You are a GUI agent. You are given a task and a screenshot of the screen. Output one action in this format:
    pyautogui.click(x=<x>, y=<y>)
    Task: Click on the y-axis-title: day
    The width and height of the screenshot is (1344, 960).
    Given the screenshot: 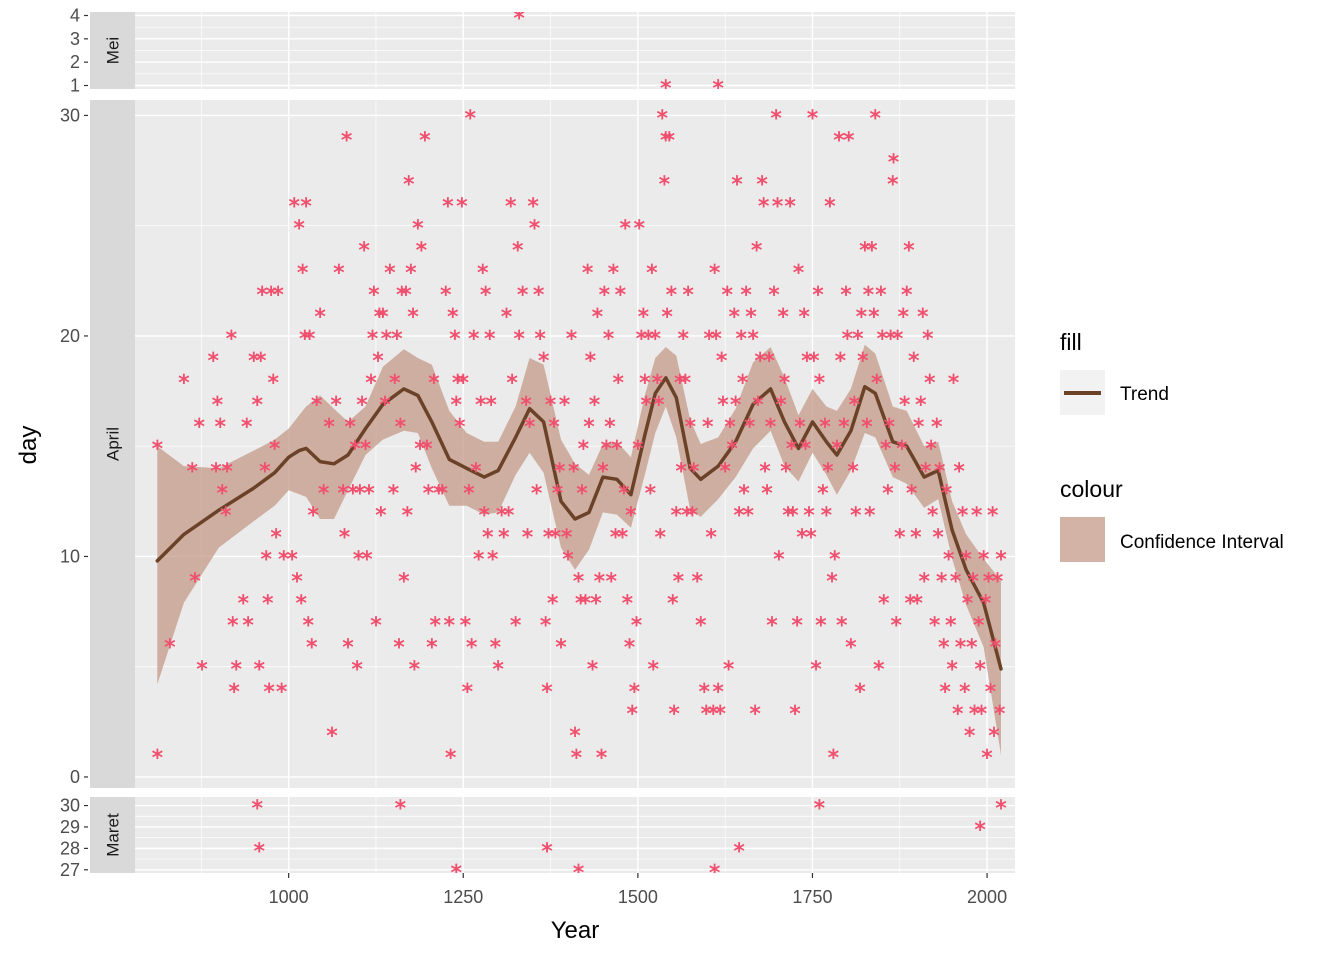 What is the action you would take?
    pyautogui.click(x=28, y=445)
    